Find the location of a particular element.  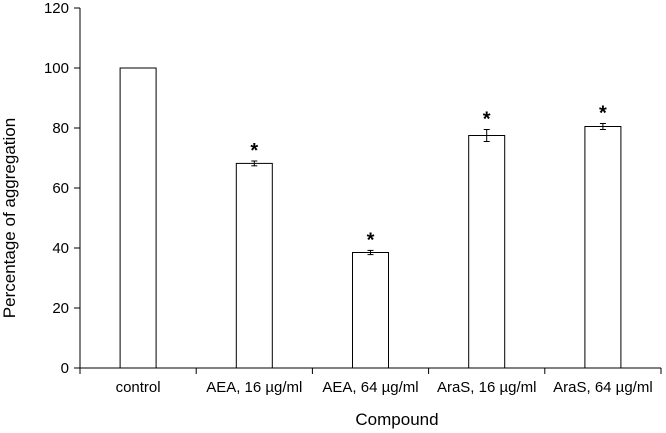

x-tick-label: AraS, 16 µg/ml is located at coordinates (487, 387).